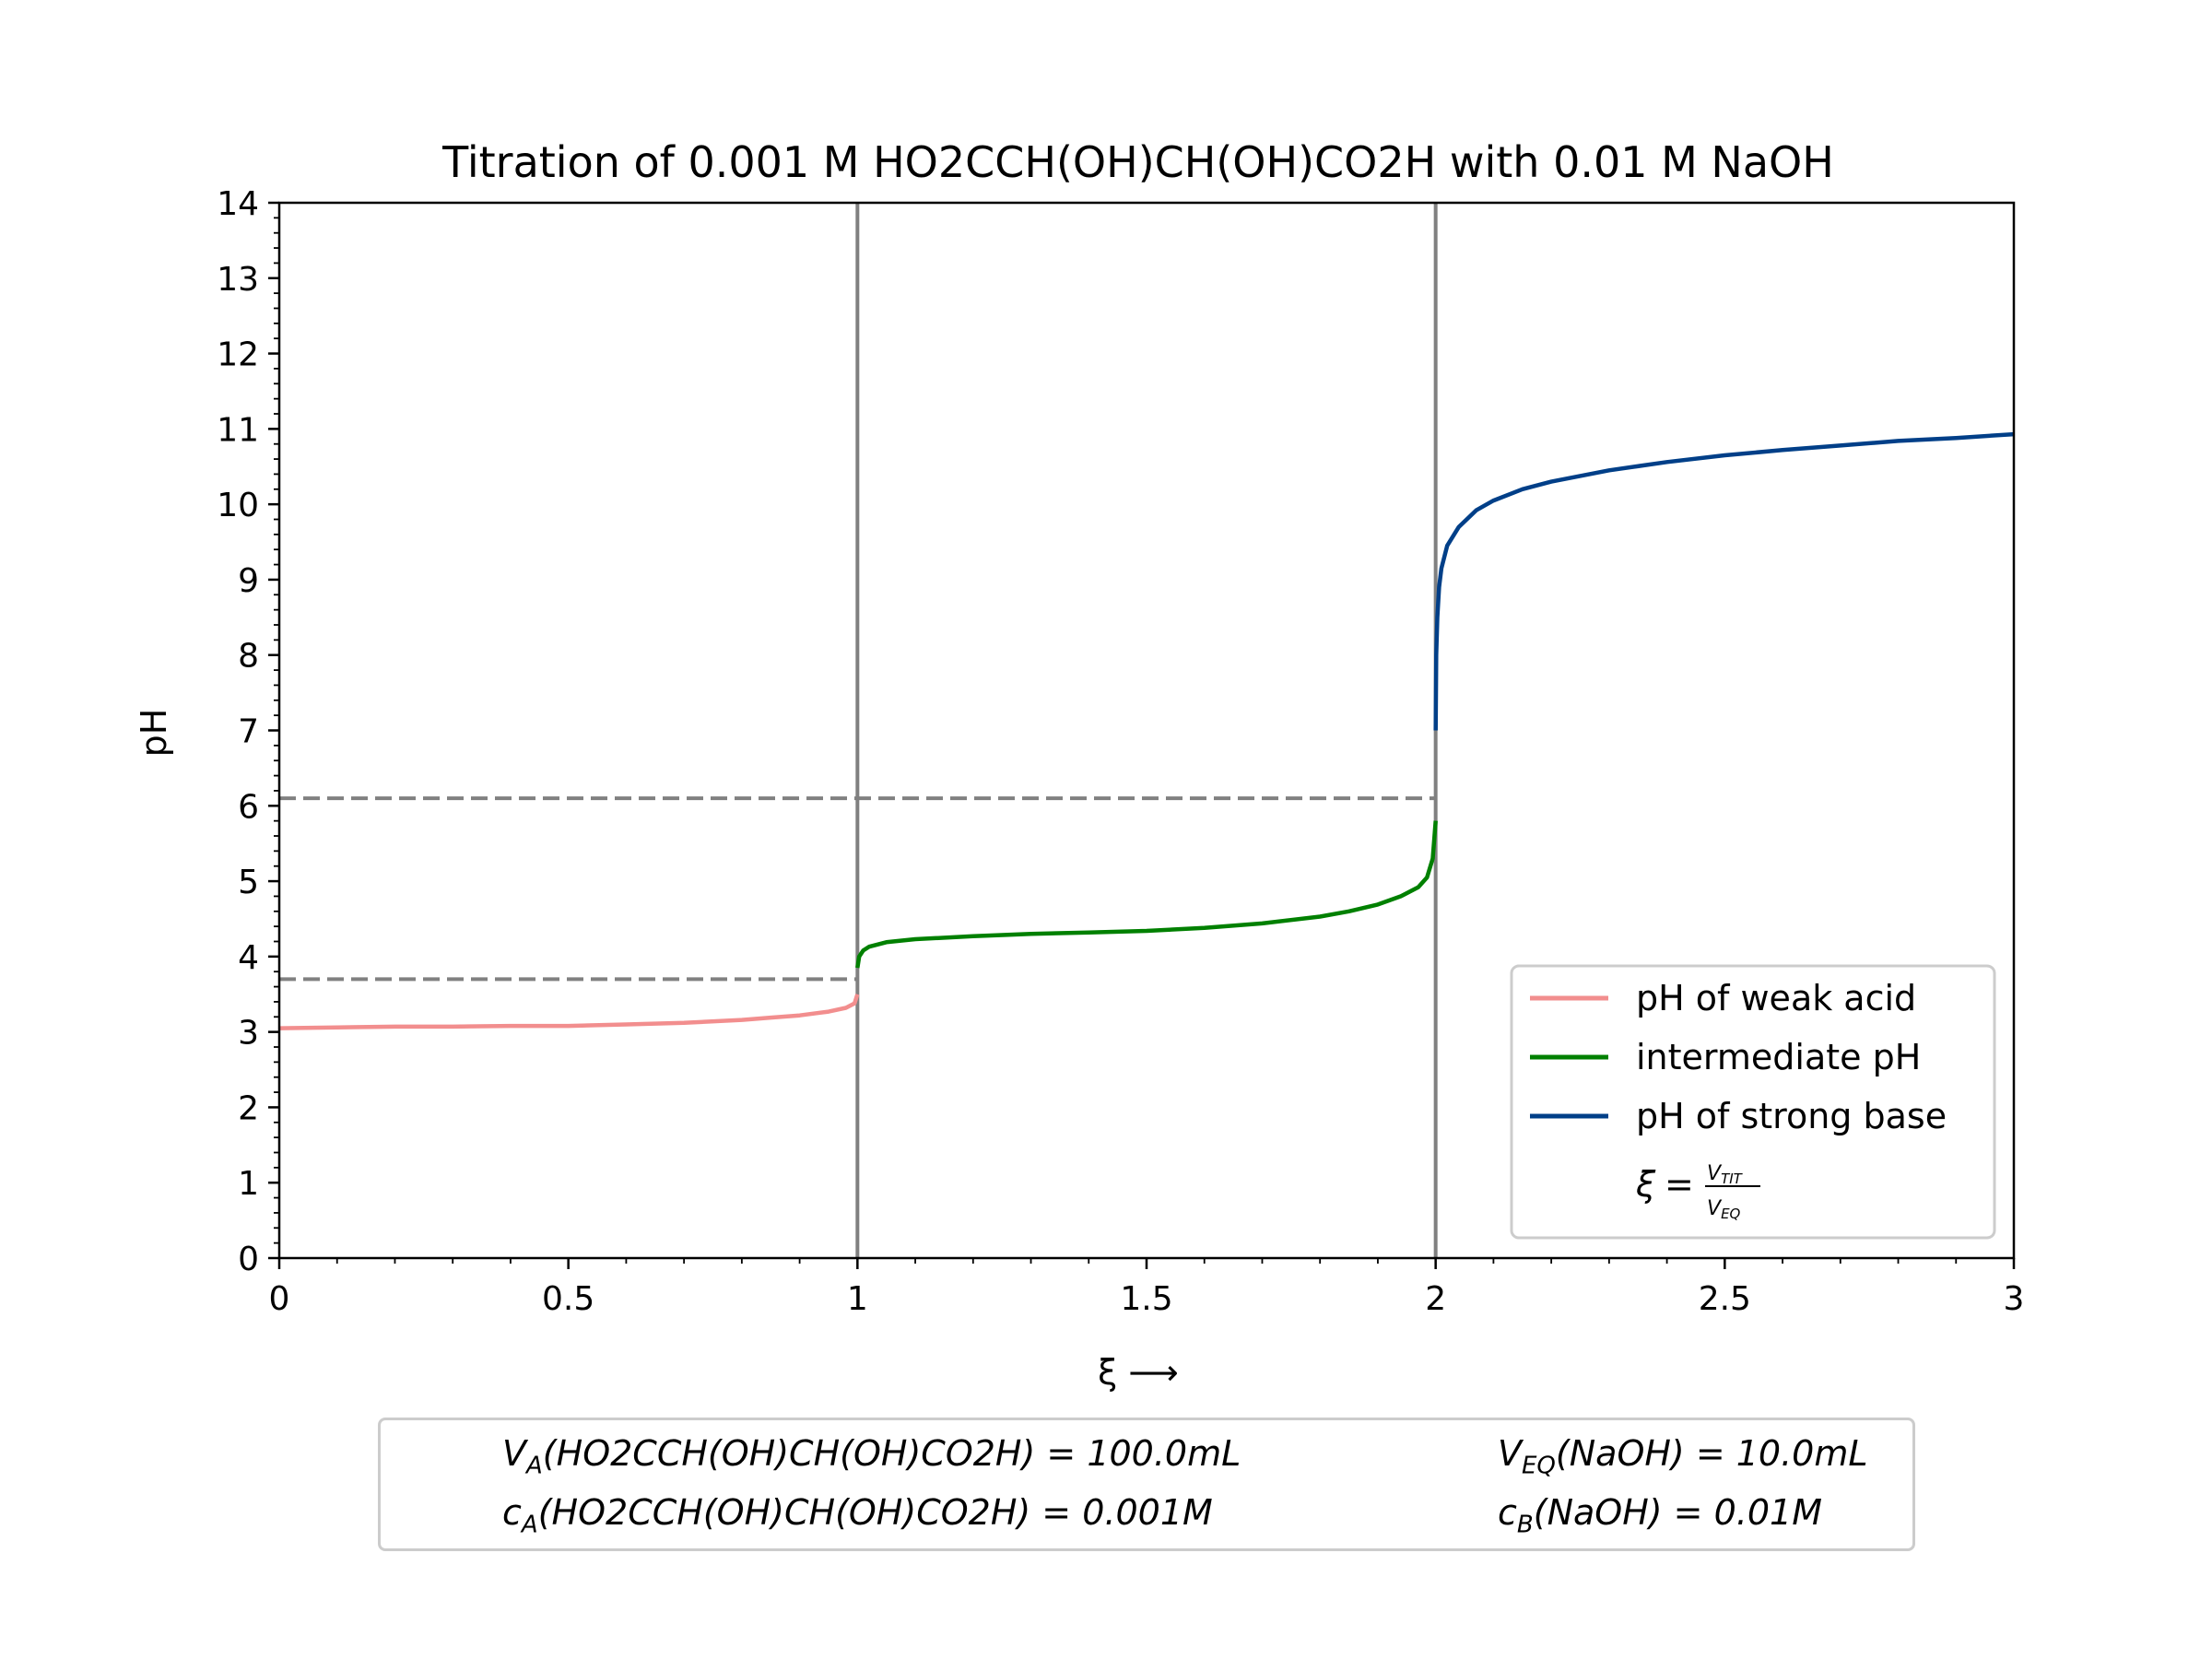 Image resolution: width=2212 pixels, height=1659 pixels. Describe the element at coordinates (238, 505) in the screenshot. I see `y-tick-label: 10` at that location.